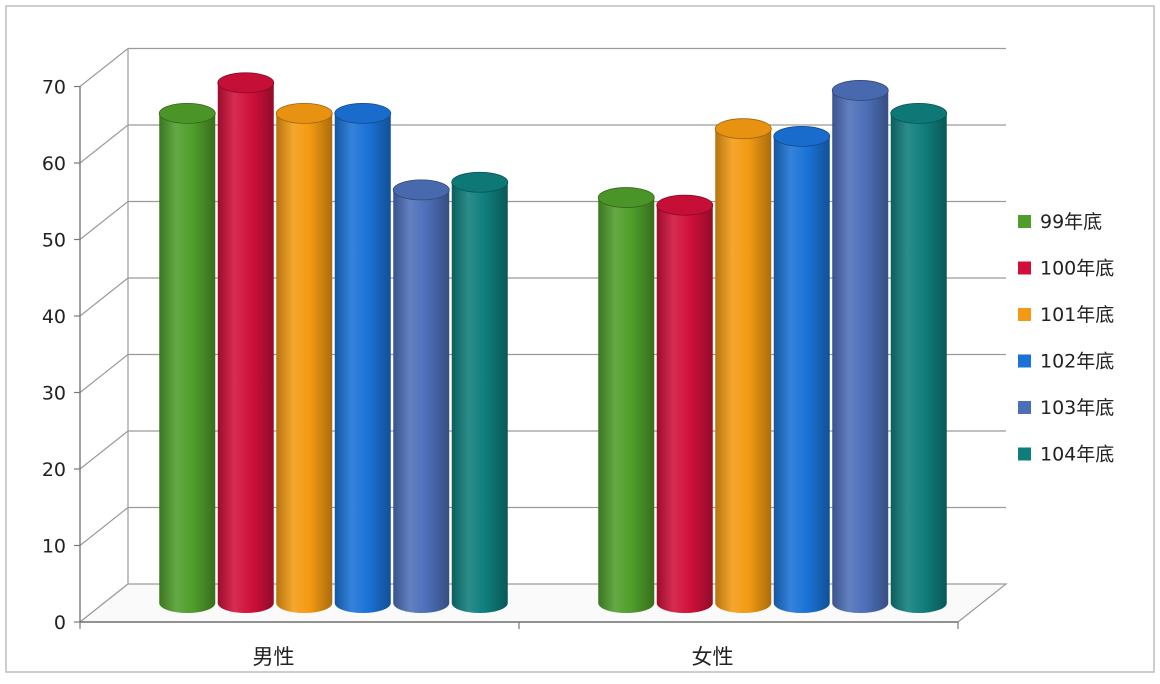 The width and height of the screenshot is (1160, 684). I want to click on y-tick-label: 10, so click(54, 547).